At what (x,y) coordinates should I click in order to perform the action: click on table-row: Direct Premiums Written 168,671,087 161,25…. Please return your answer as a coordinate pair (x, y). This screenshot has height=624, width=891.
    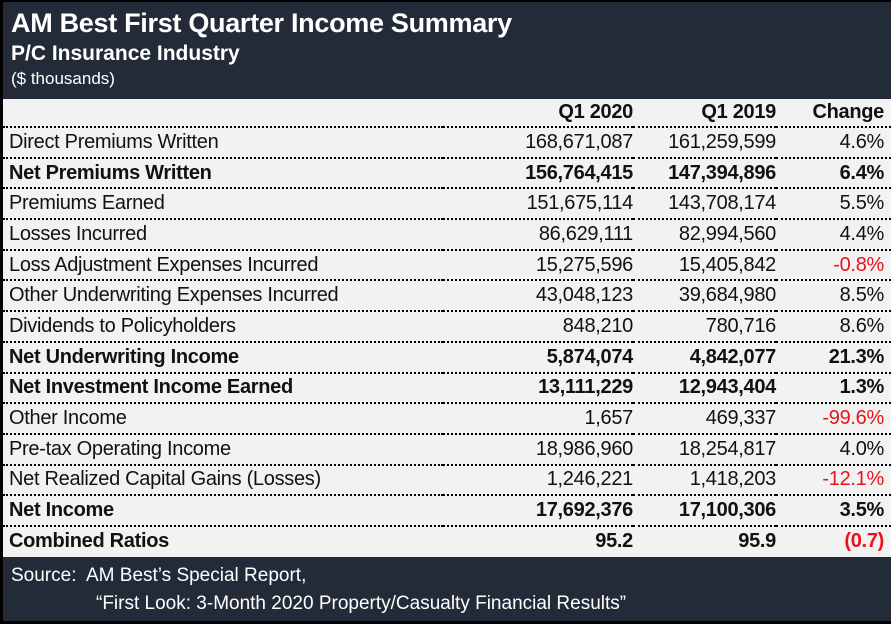
    Looking at the image, I should click on (447, 142).